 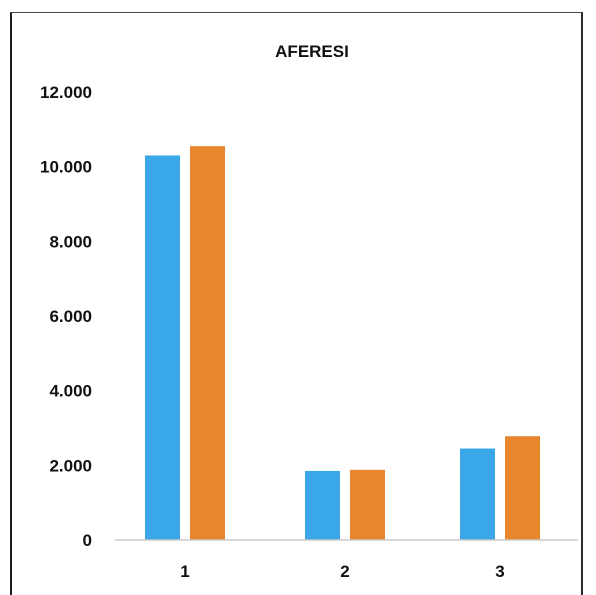 I want to click on y-tick-label: 6.000, so click(x=70, y=316).